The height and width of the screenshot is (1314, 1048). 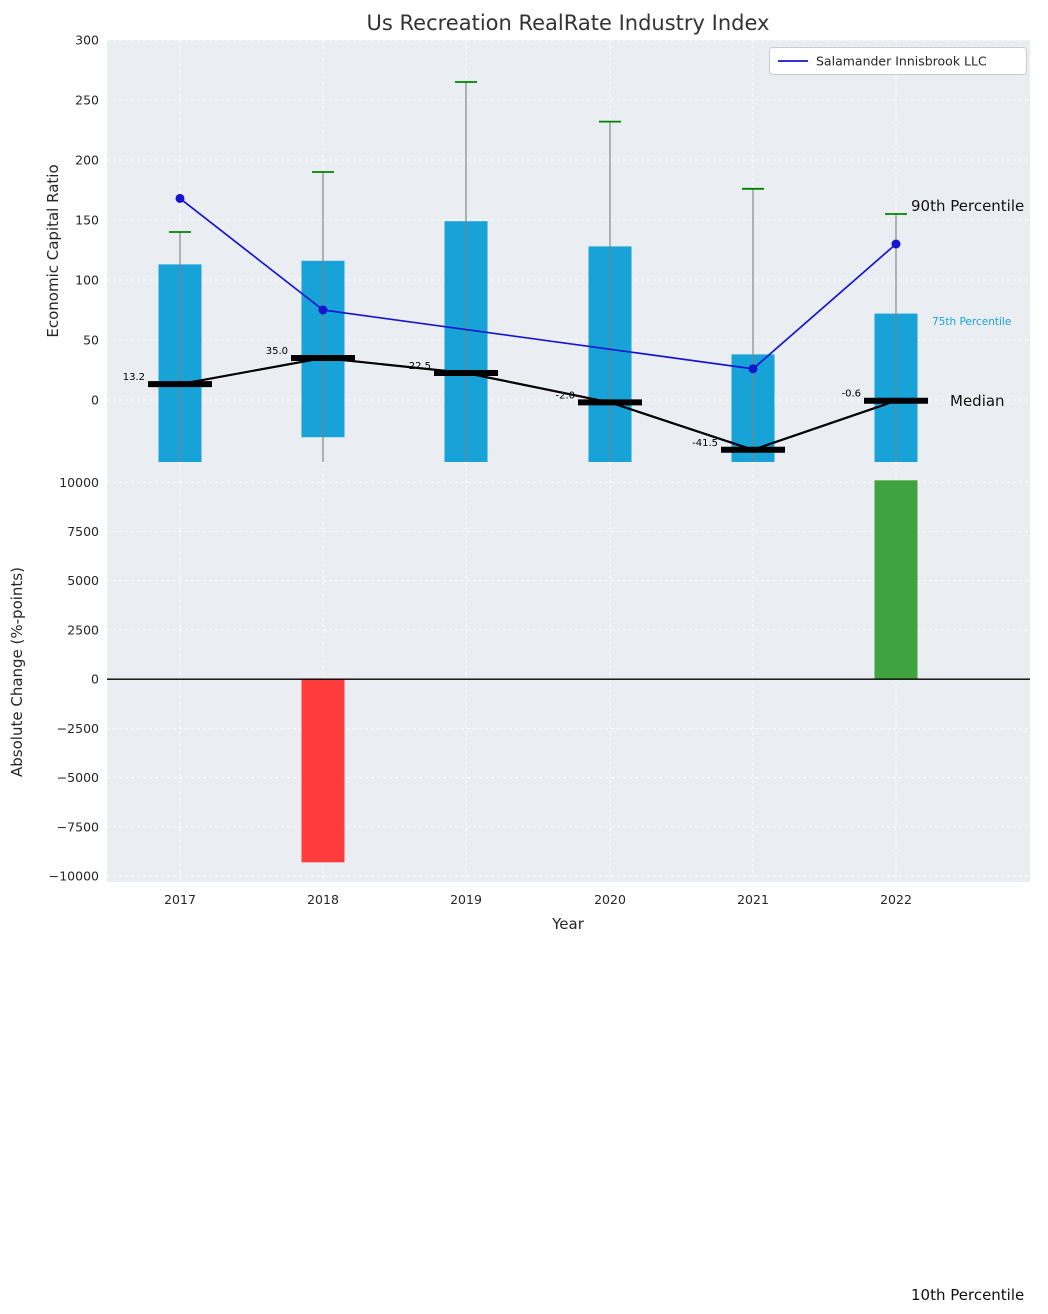 I want to click on y-tick-top: 50, so click(x=91, y=340).